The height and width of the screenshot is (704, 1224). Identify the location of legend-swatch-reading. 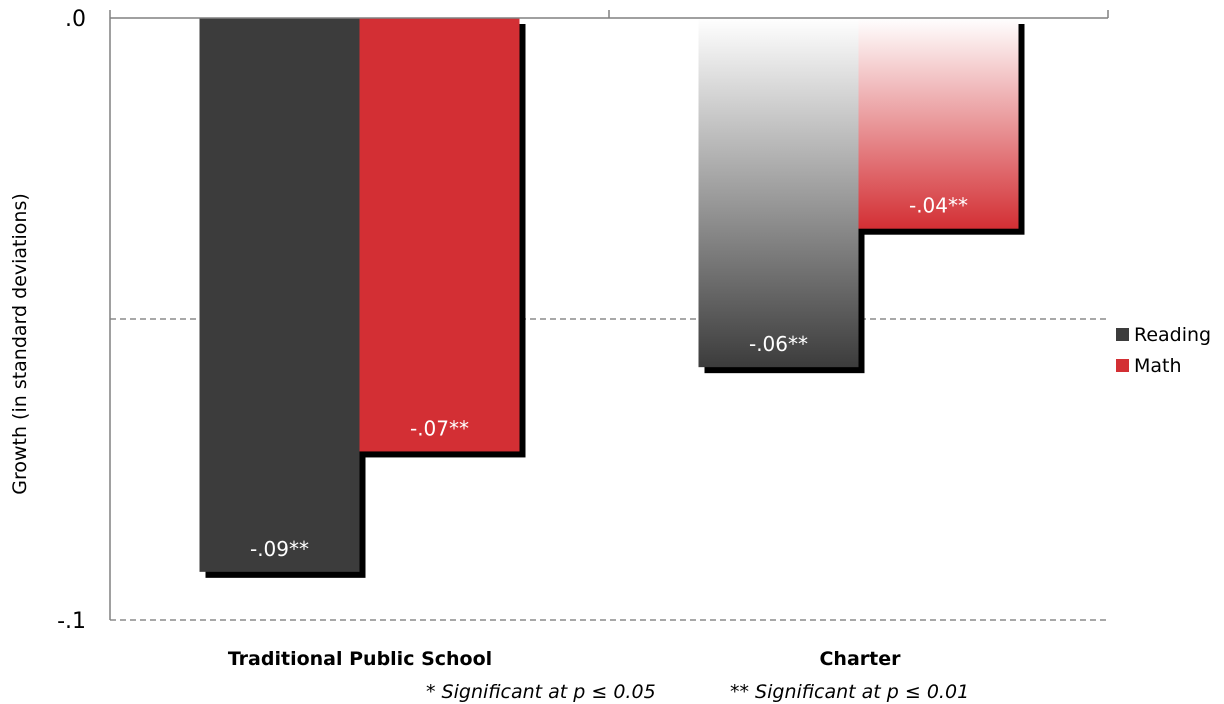
(1122, 334).